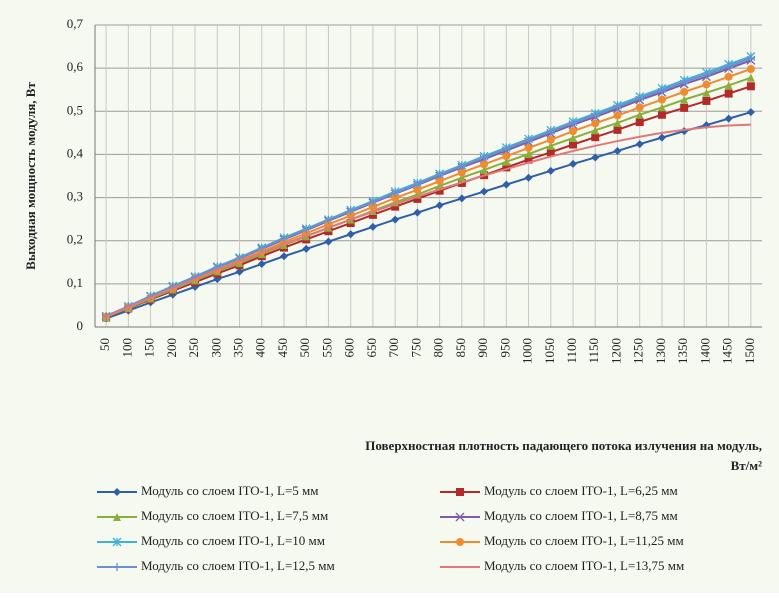 The width and height of the screenshot is (779, 598). I want to click on x-tick-label: 1400, so click(704, 351).